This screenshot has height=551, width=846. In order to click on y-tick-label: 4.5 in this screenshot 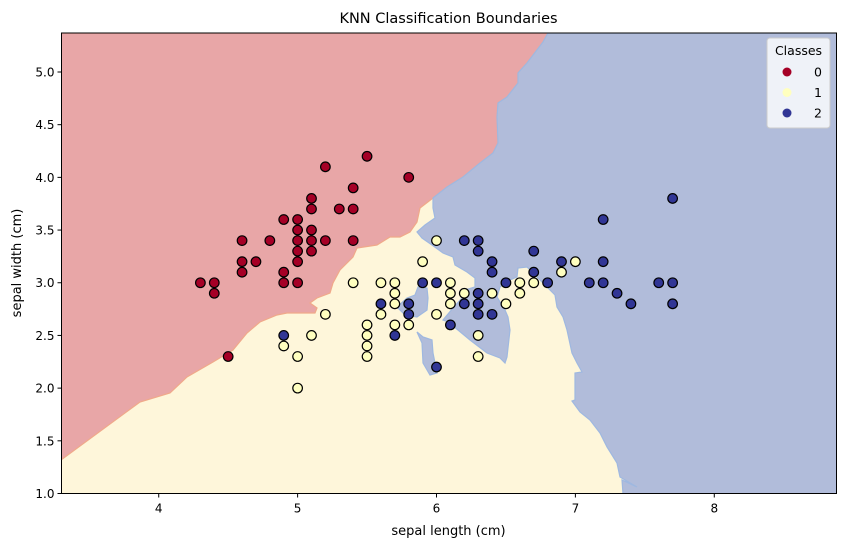, I will do `click(44, 125)`.